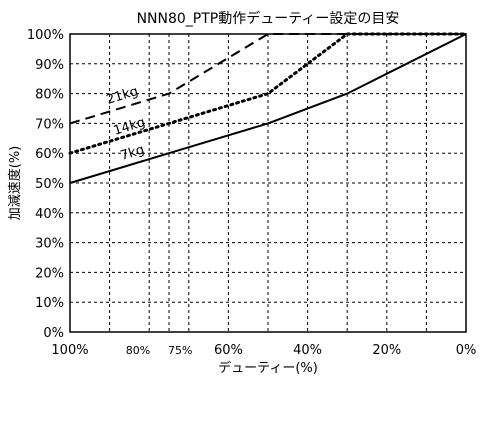  I want to click on y-tick-label: 10%, so click(49, 303).